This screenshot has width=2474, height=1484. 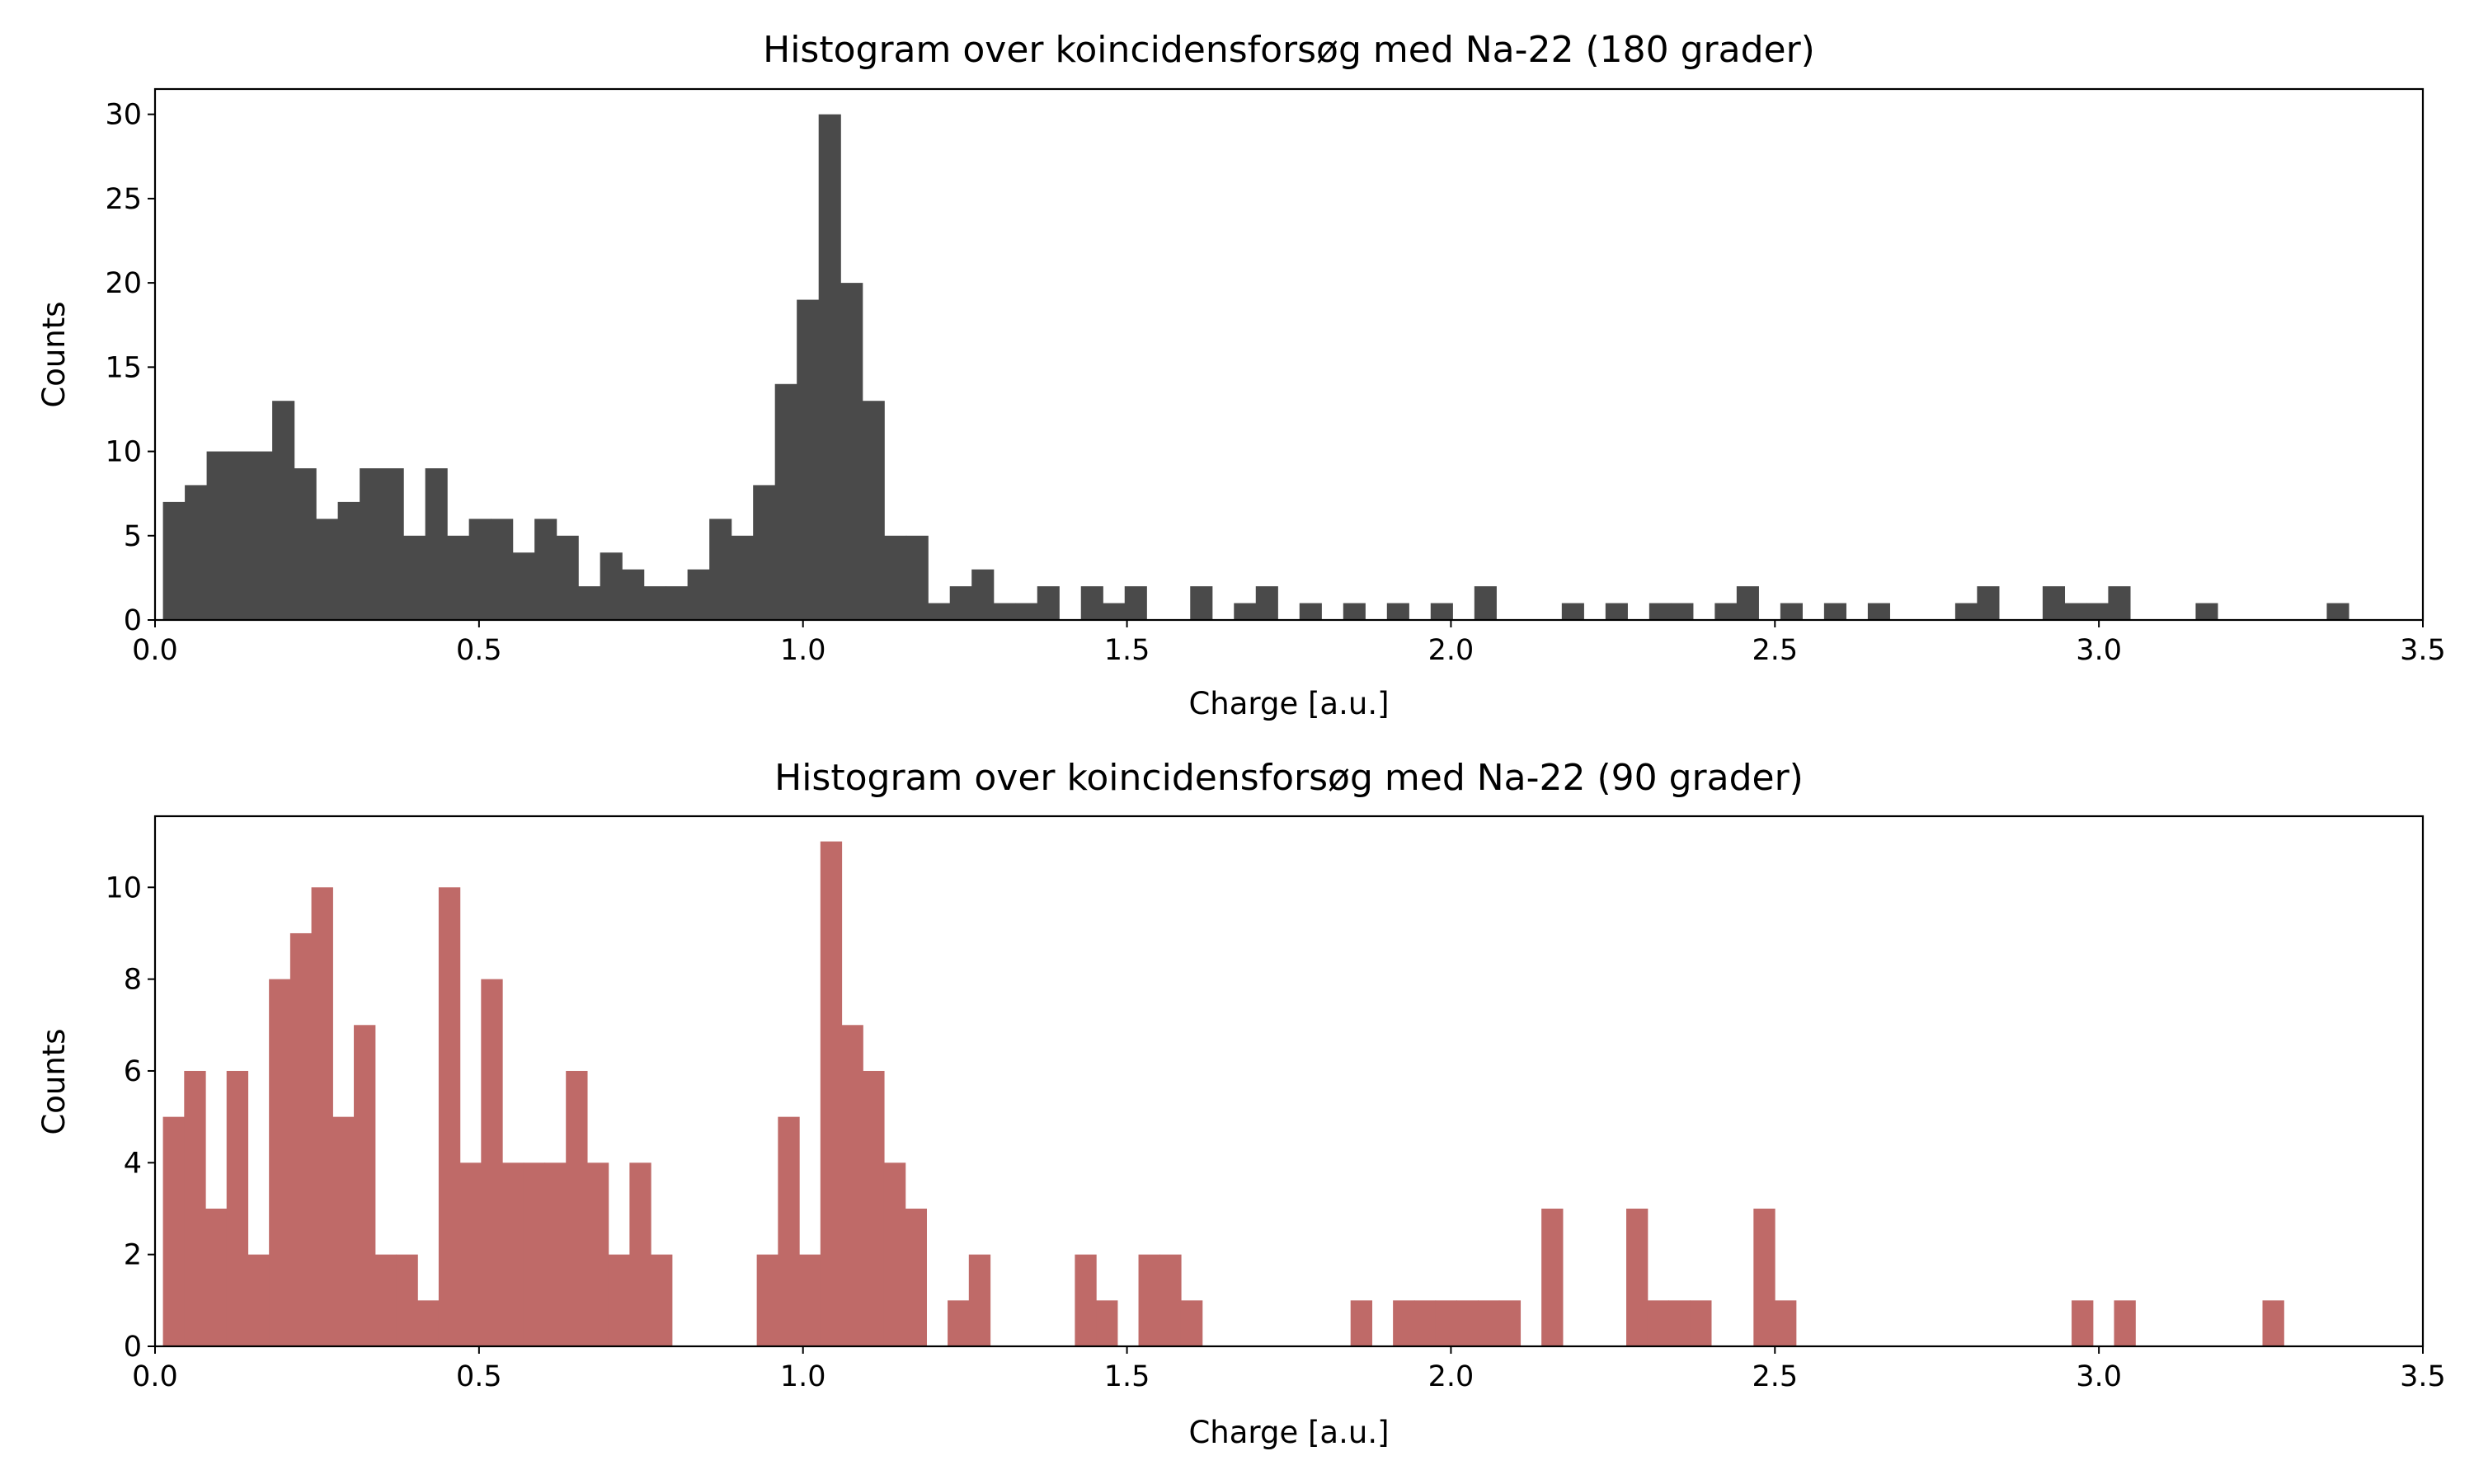 I want to click on x-ticks-90: 0.0 0.5 1.0 1.5 2.0 2.5 3.0 3.5, so click(x=1289, y=1369).